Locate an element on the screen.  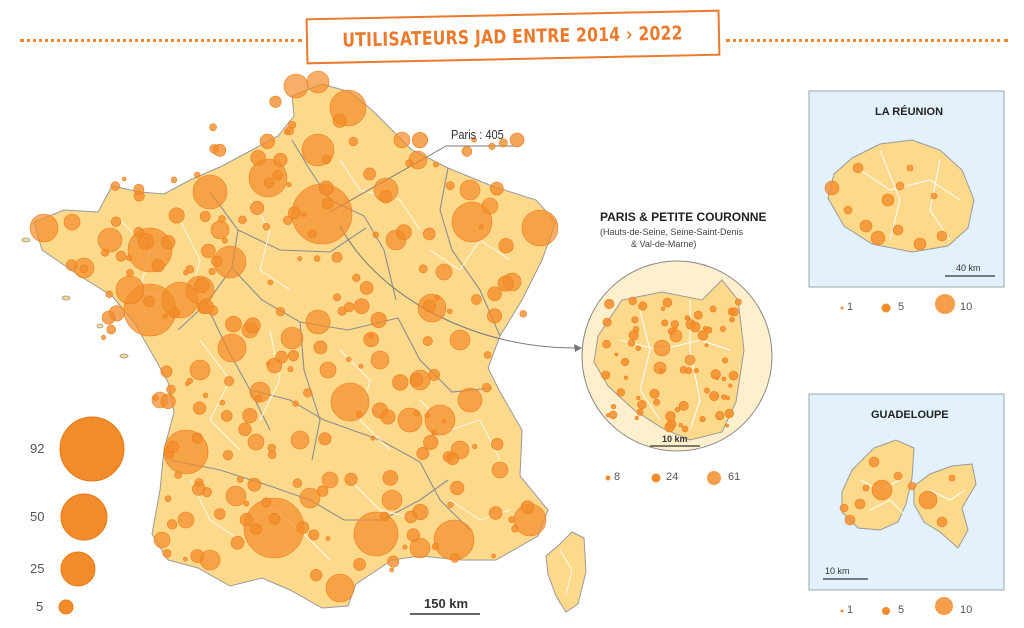
legend-label-92: 92 is located at coordinates (37, 448).